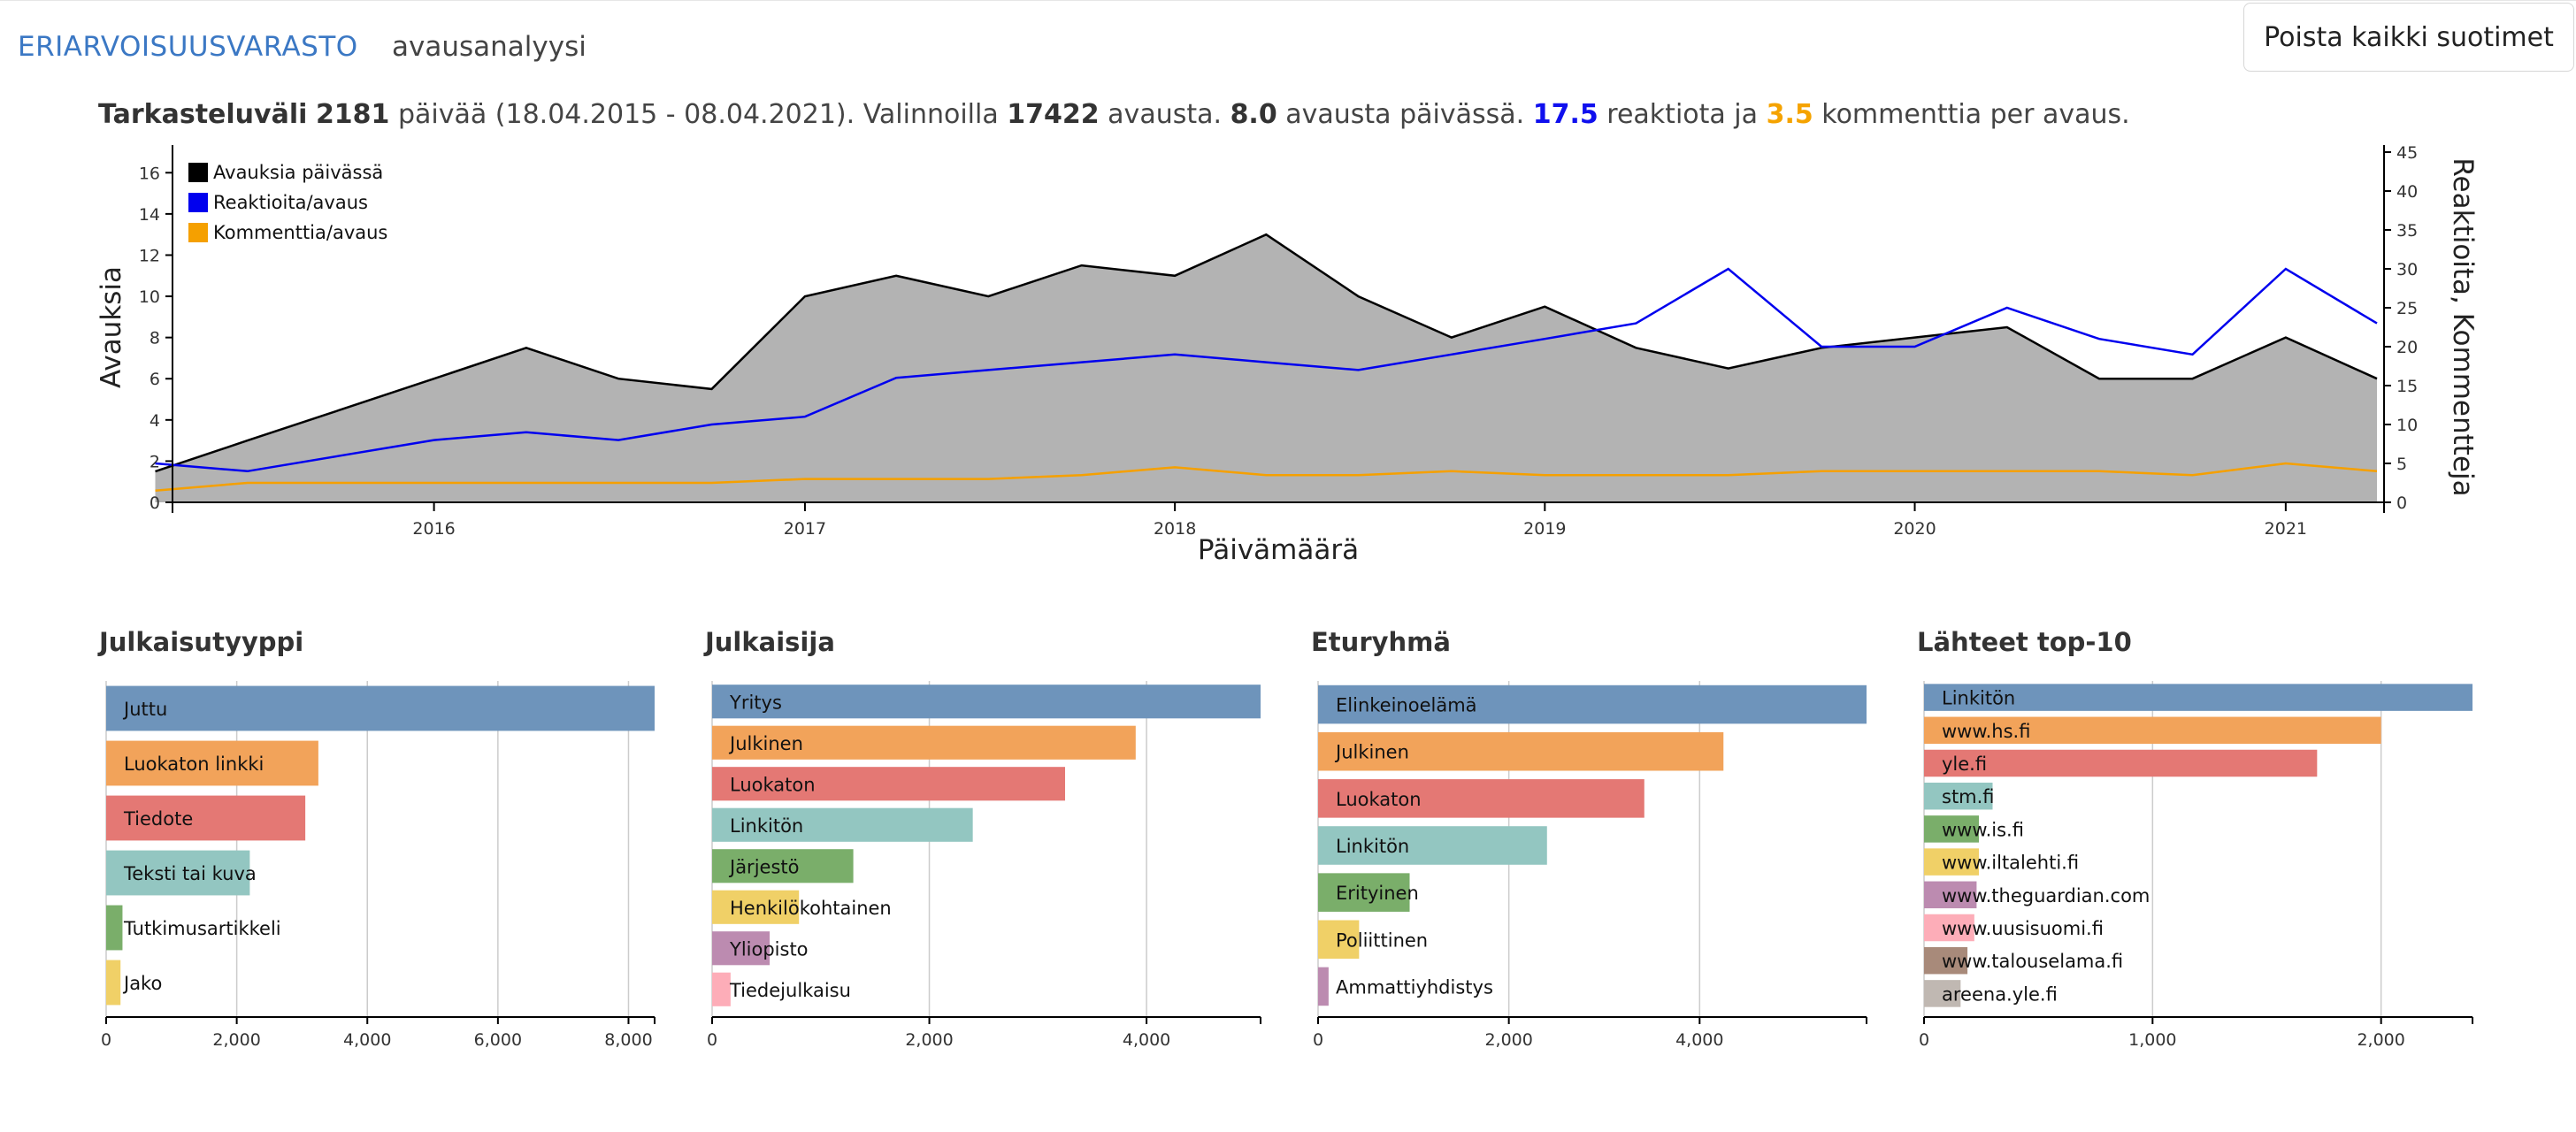 Image resolution: width=2576 pixels, height=1132 pixels. What do you see at coordinates (2407, 269) in the screenshot?
I see `y2-tick-label: 30` at bounding box center [2407, 269].